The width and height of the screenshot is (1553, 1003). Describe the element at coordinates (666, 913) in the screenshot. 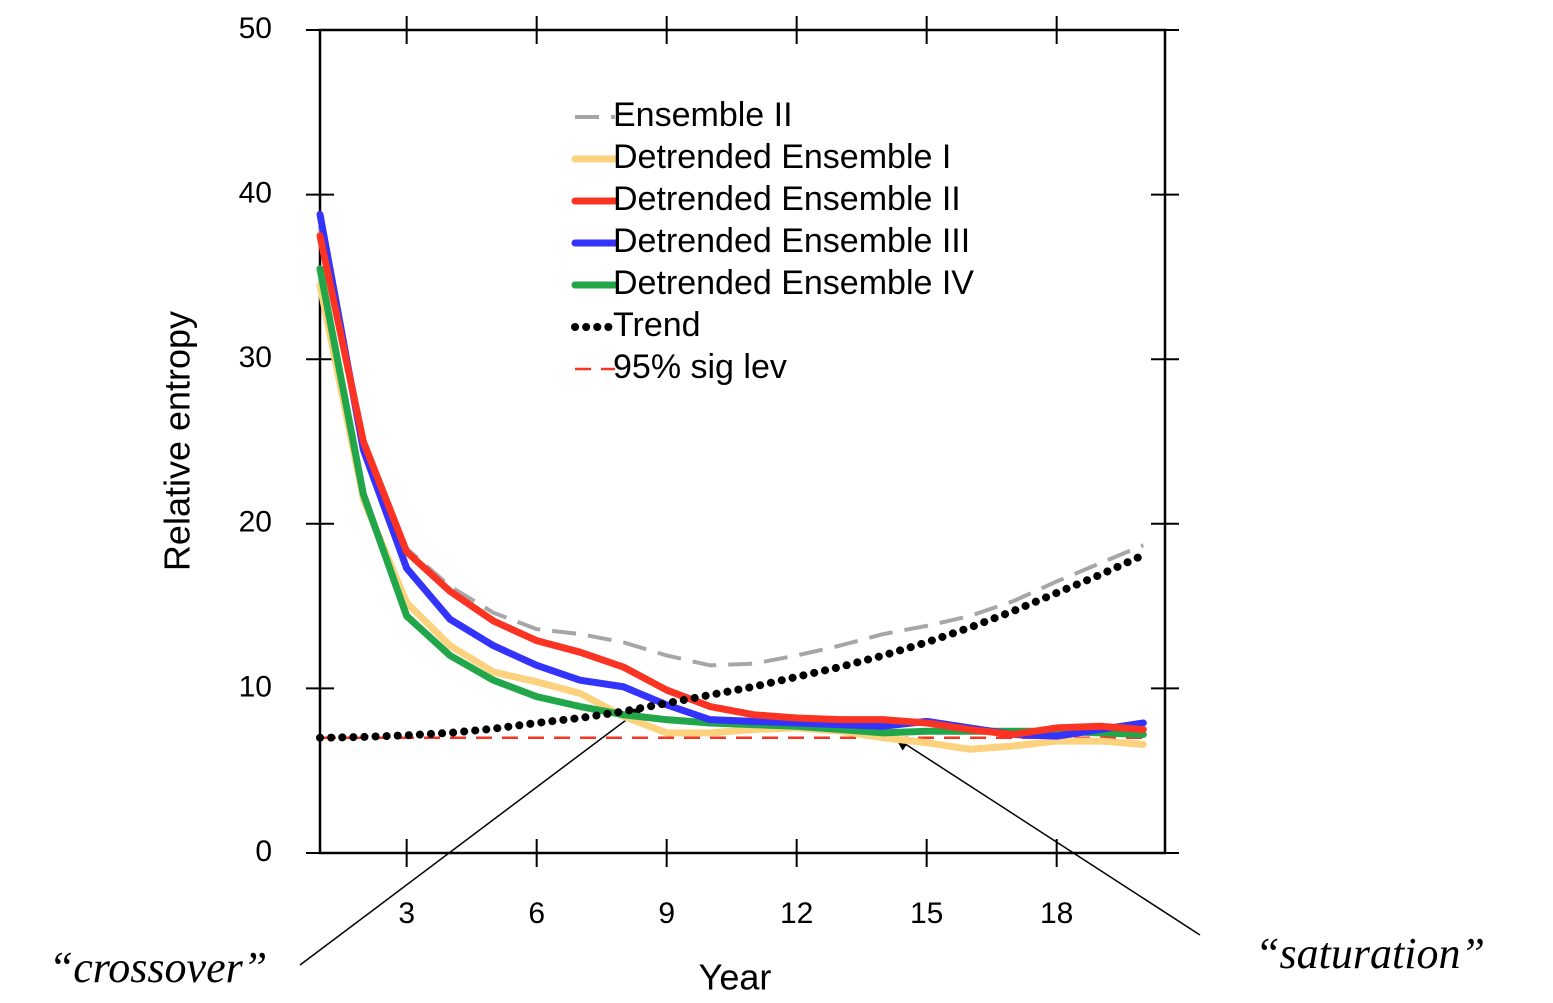

I see `x-tick-label: 9` at that location.